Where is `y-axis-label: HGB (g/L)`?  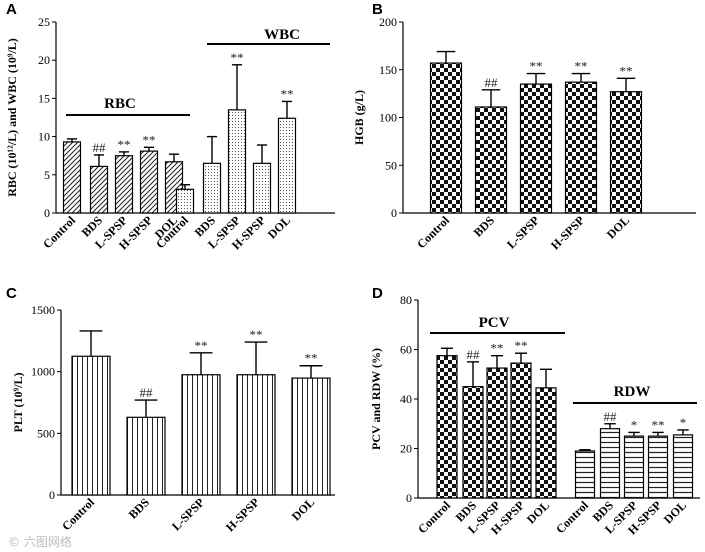 y-axis-label: HGB (g/L) is located at coordinates (359, 117).